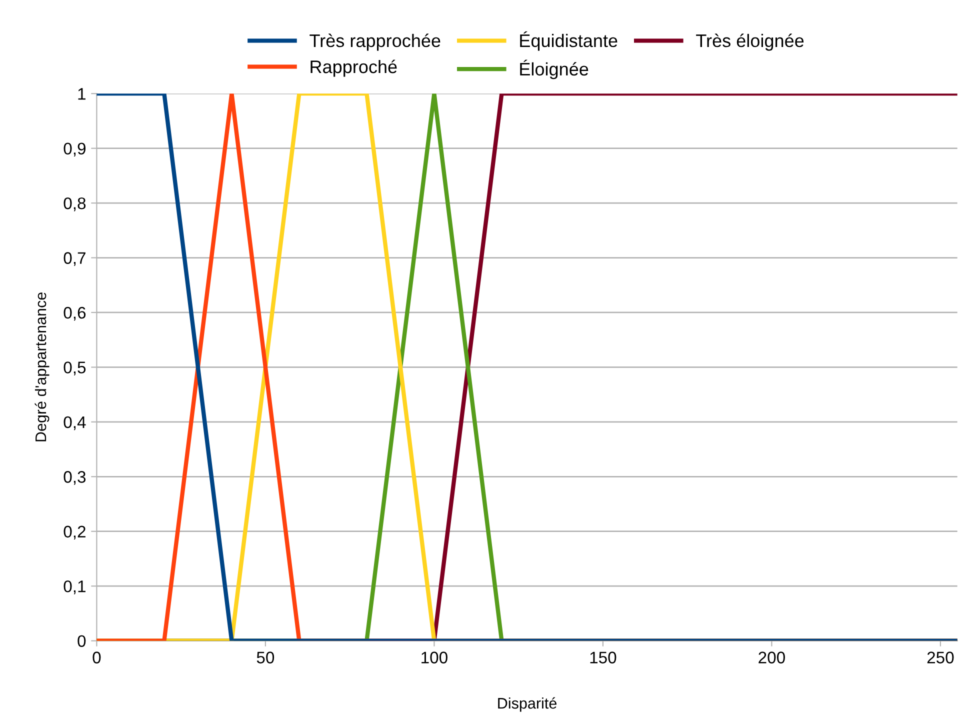  I want to click on y-tick-label: 0,7, so click(75, 259).